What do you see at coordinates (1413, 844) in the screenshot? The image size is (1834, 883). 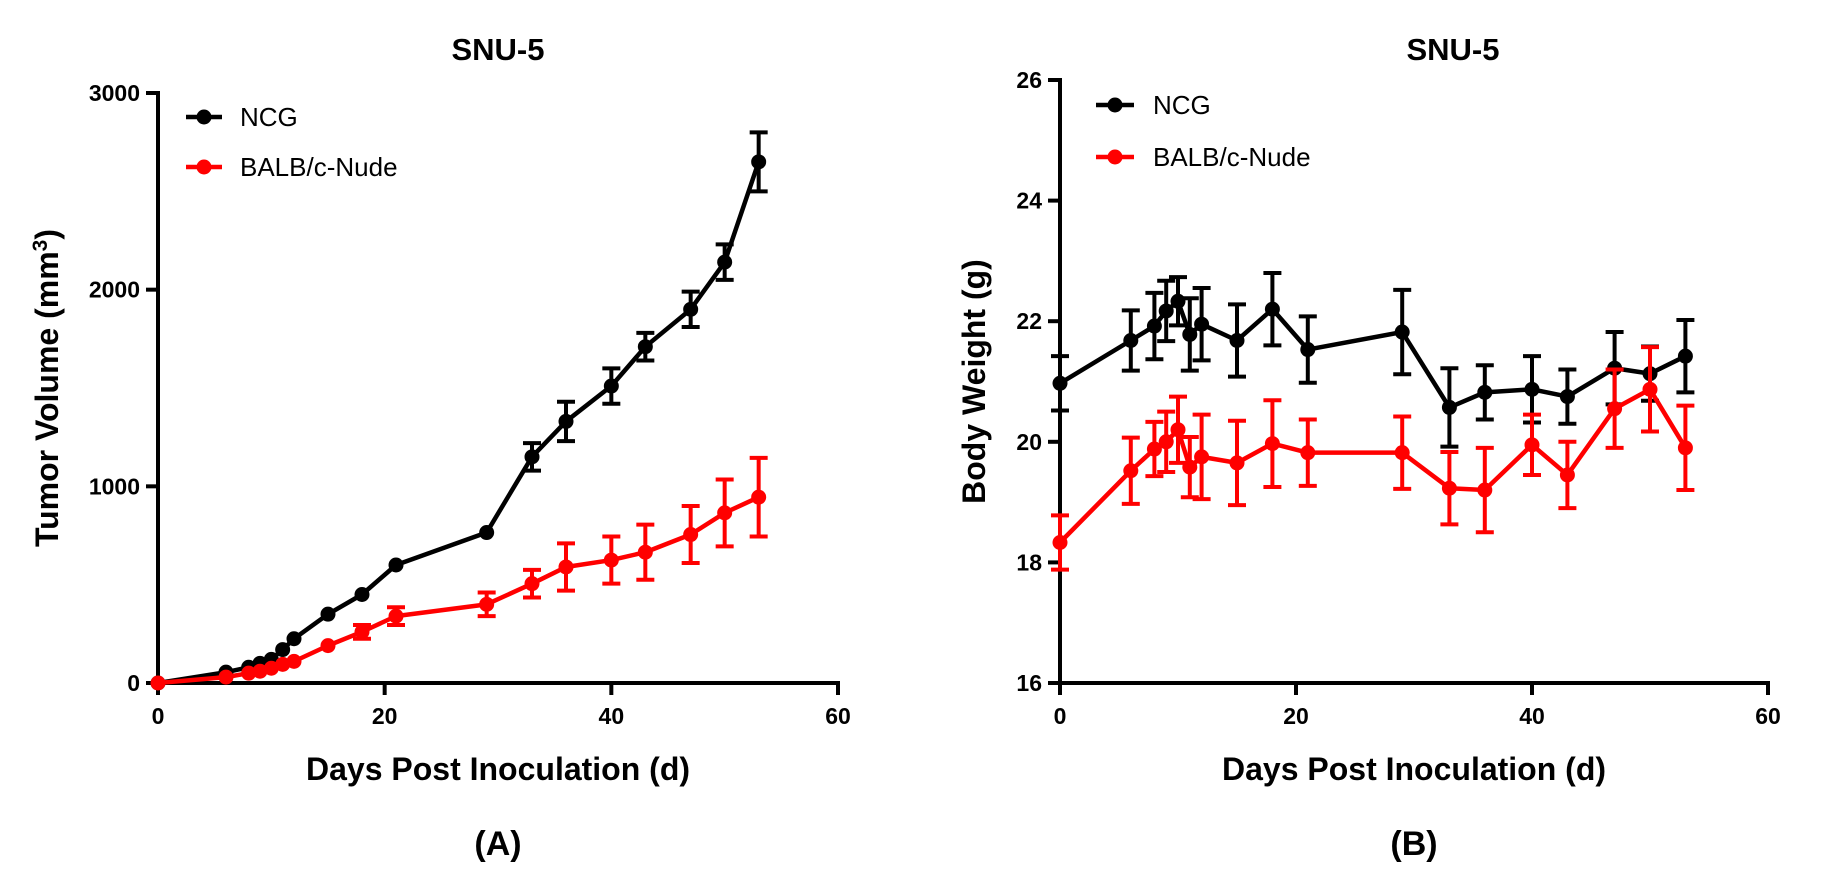 I see `panel-label: (B)` at bounding box center [1413, 844].